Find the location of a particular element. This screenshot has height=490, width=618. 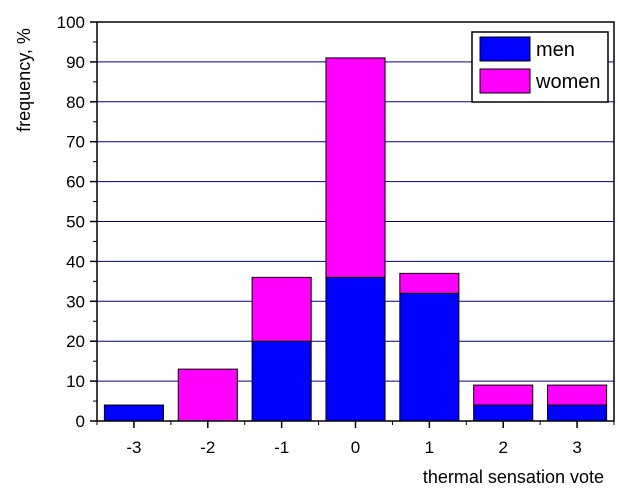

y-tick-label: 90 is located at coordinates (75, 62).